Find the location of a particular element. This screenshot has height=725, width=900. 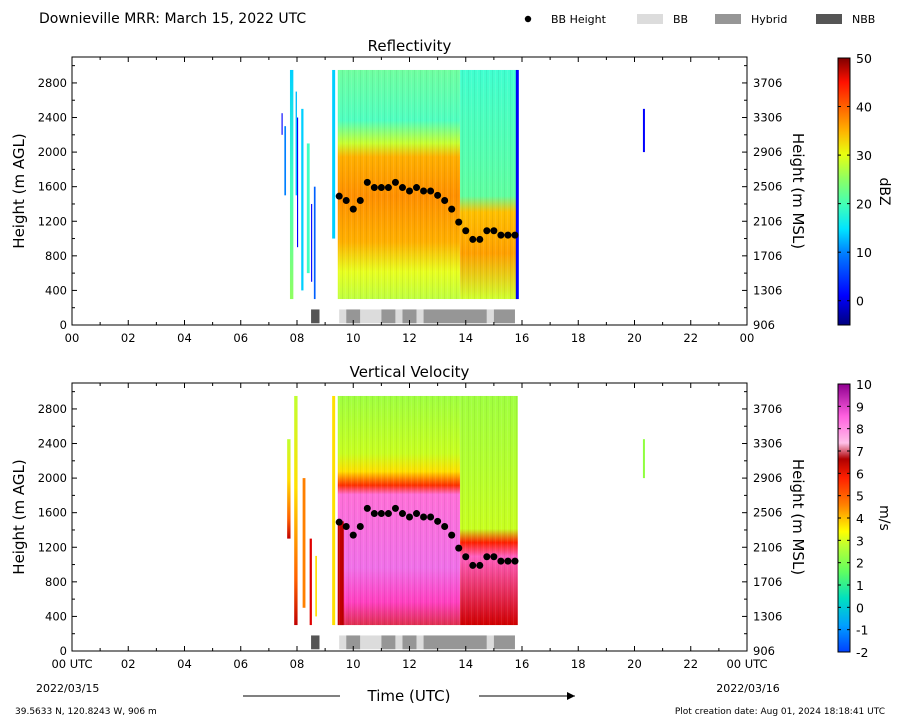

y2-tick-label: 1706 is located at coordinates (767, 256).